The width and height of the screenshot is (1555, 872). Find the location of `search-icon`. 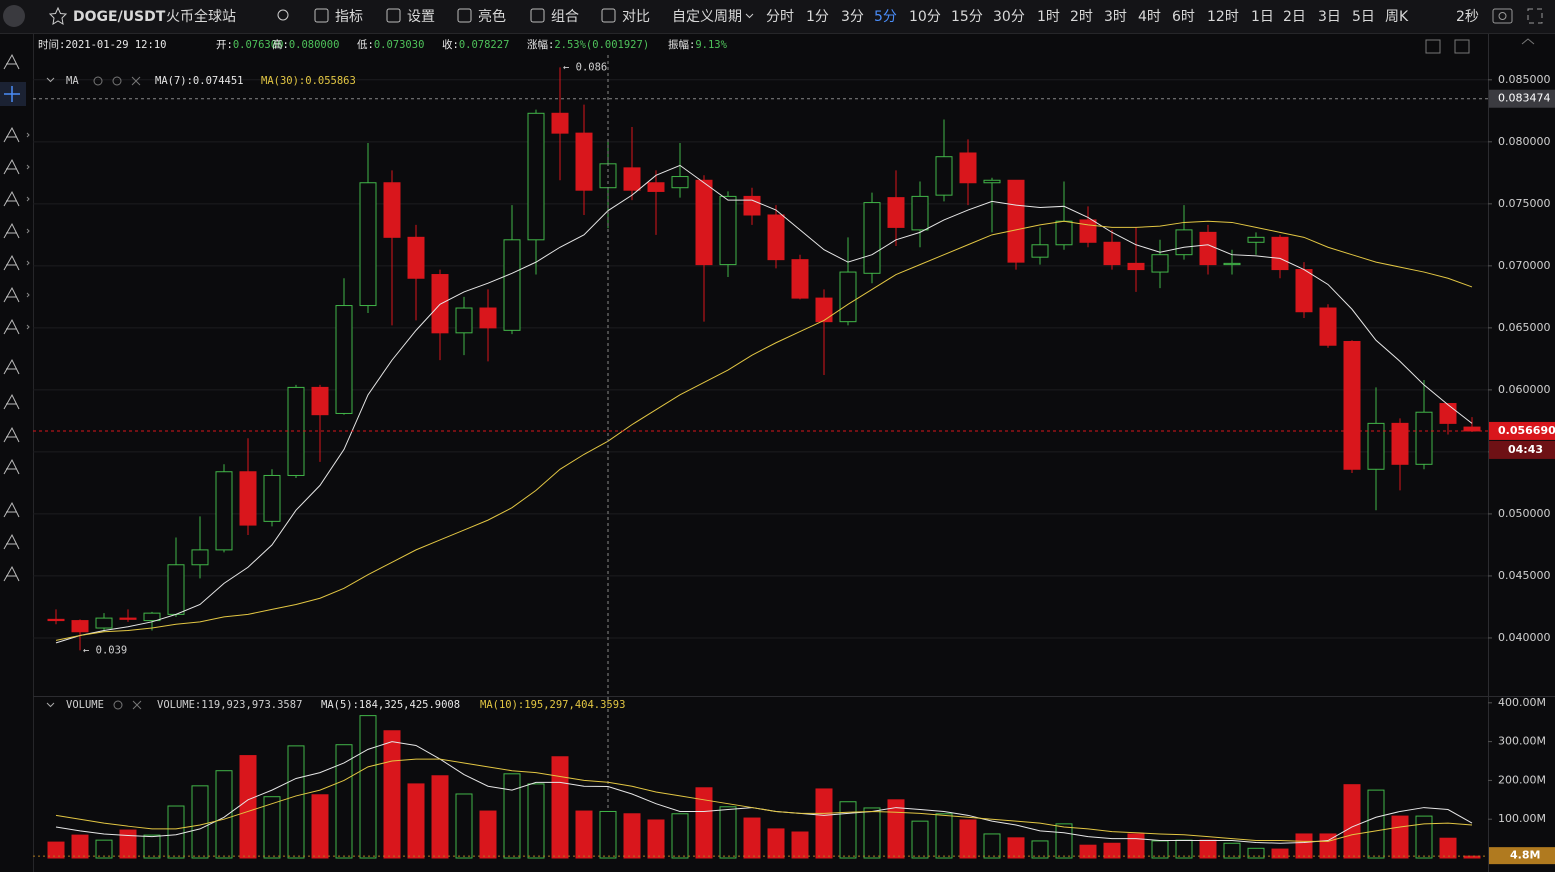

search-icon is located at coordinates (283, 15).